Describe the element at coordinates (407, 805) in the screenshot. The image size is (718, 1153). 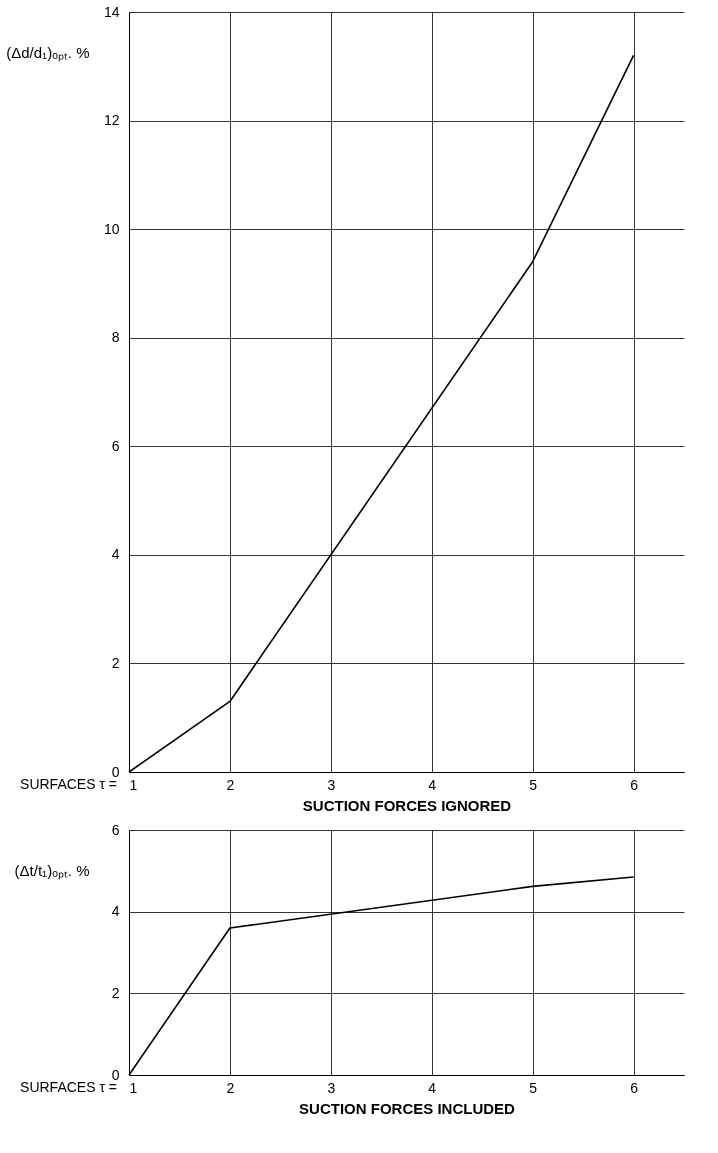
I see `x-axis-title: SUCTION FORCES IGNORED` at that location.